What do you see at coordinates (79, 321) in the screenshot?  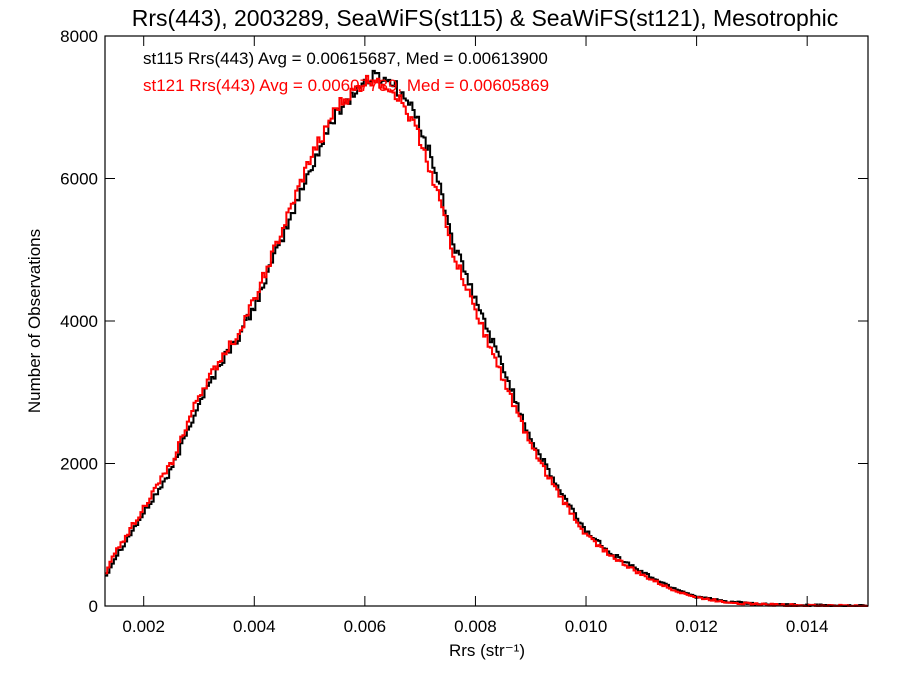 I see `y-tick-label: 4000` at bounding box center [79, 321].